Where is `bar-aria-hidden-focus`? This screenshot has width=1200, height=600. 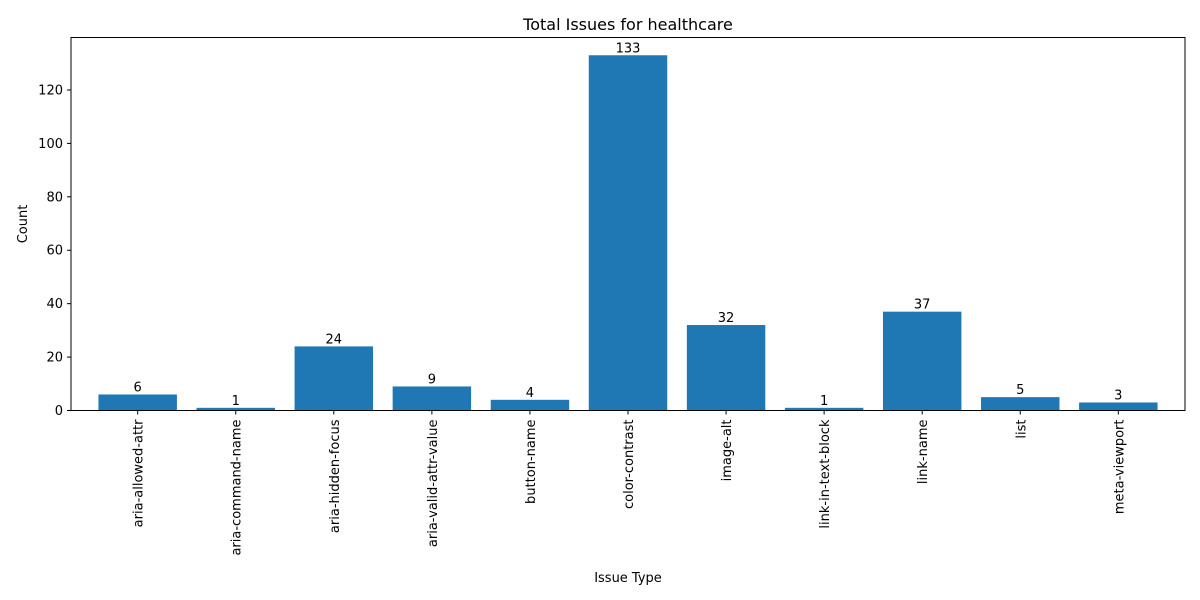
bar-aria-hidden-focus is located at coordinates (334, 378).